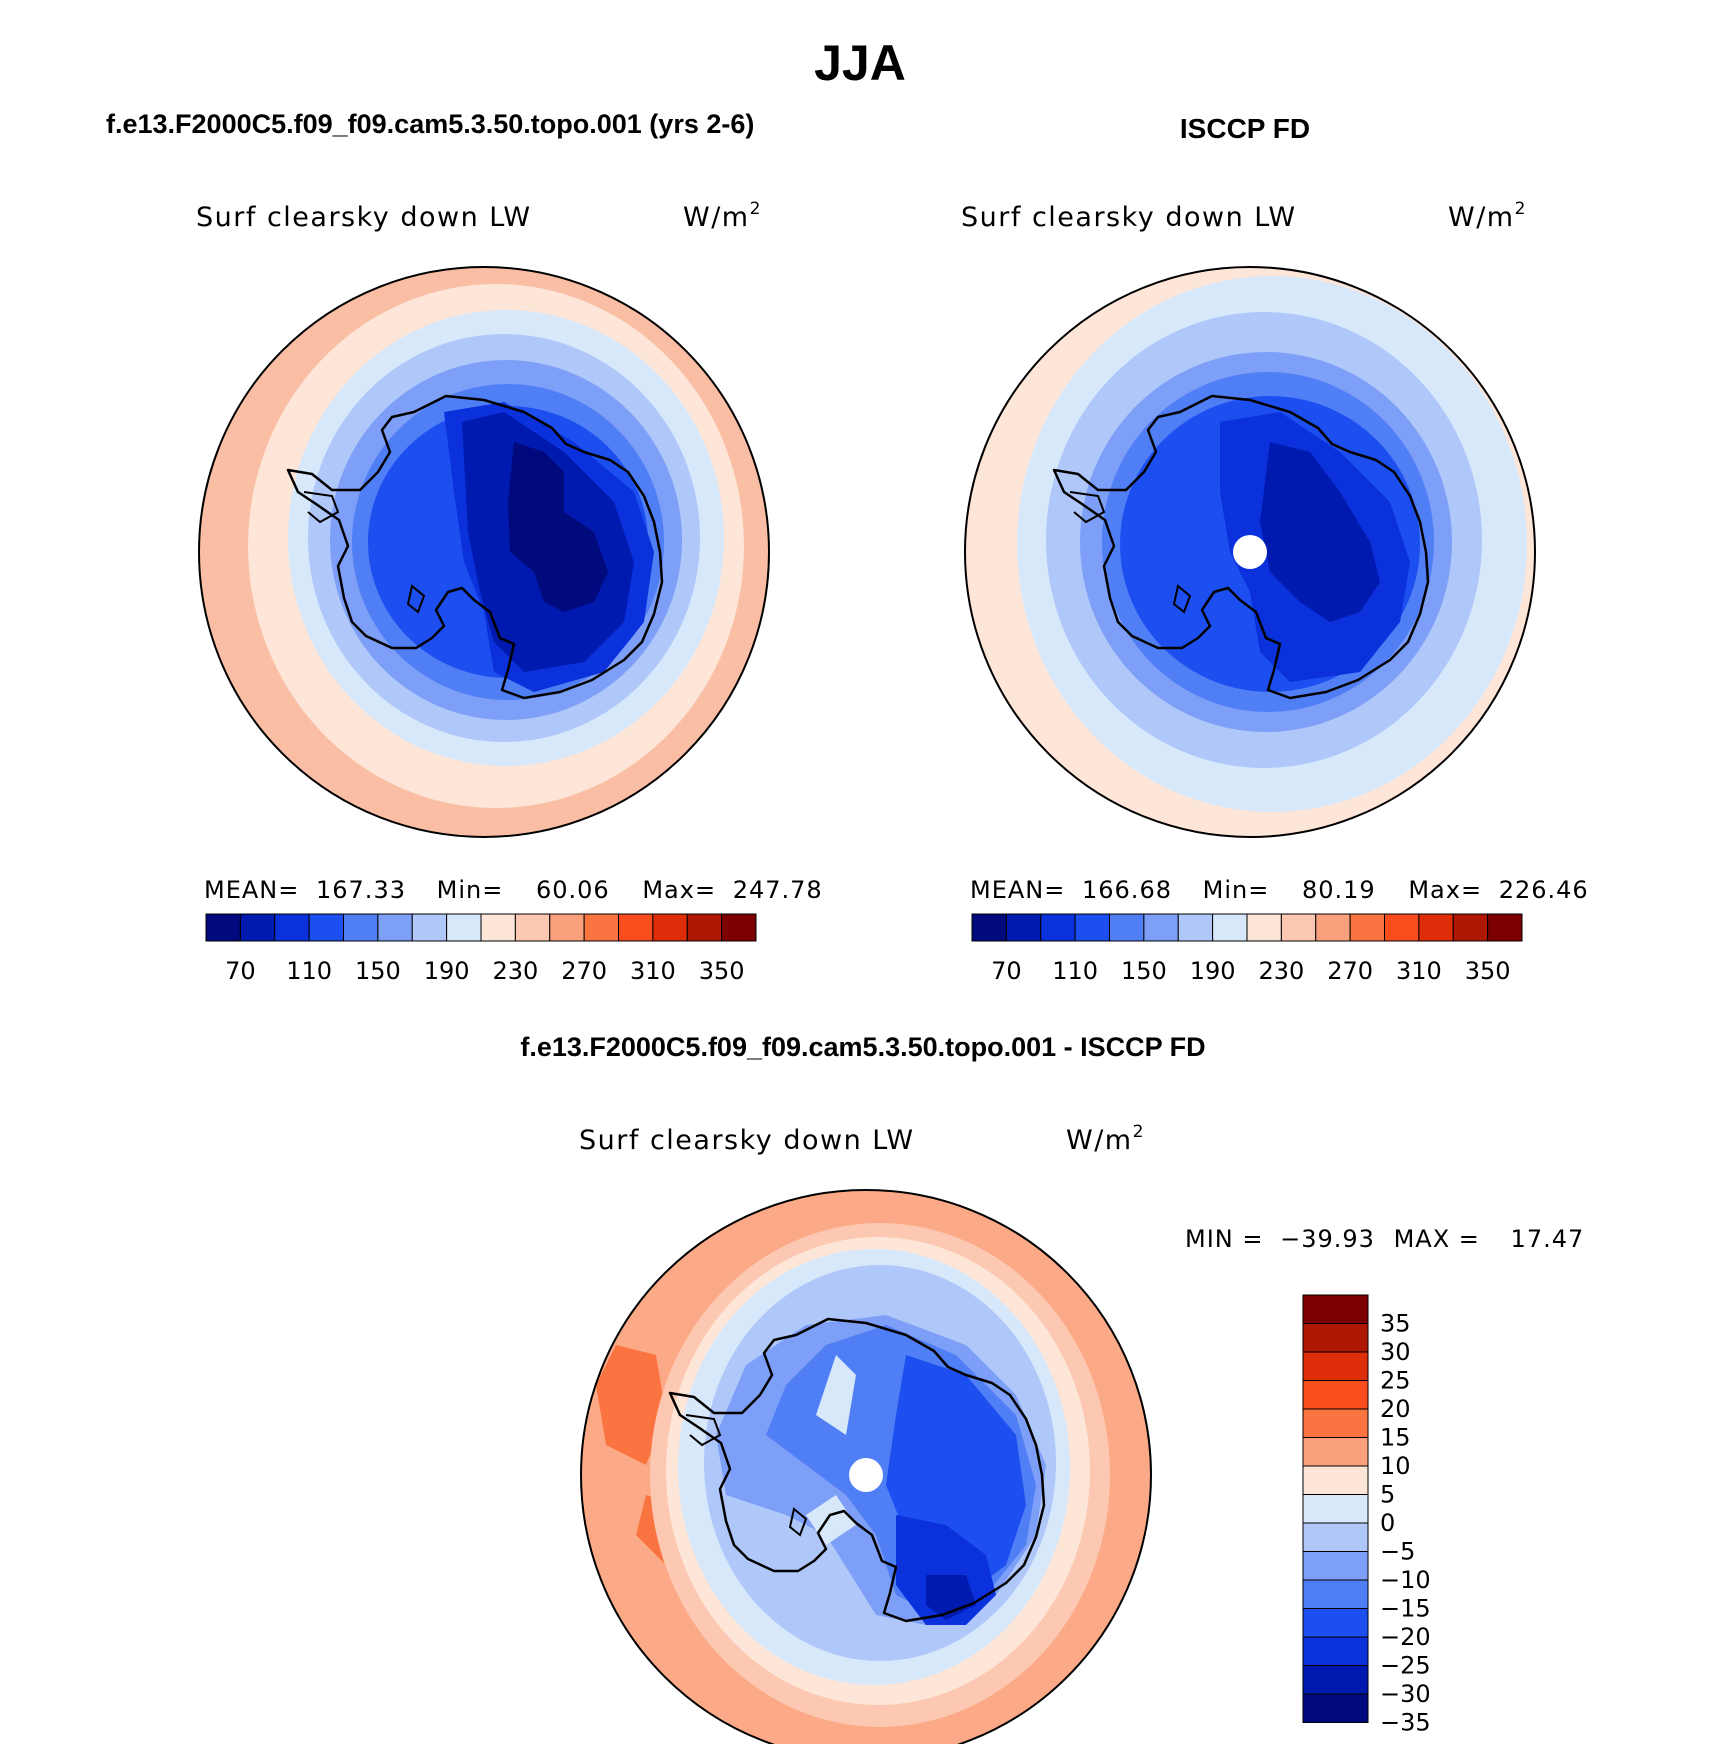 The image size is (1710, 1749). I want to click on panel2-colorbar-tick-label: 150, so click(1144, 971).